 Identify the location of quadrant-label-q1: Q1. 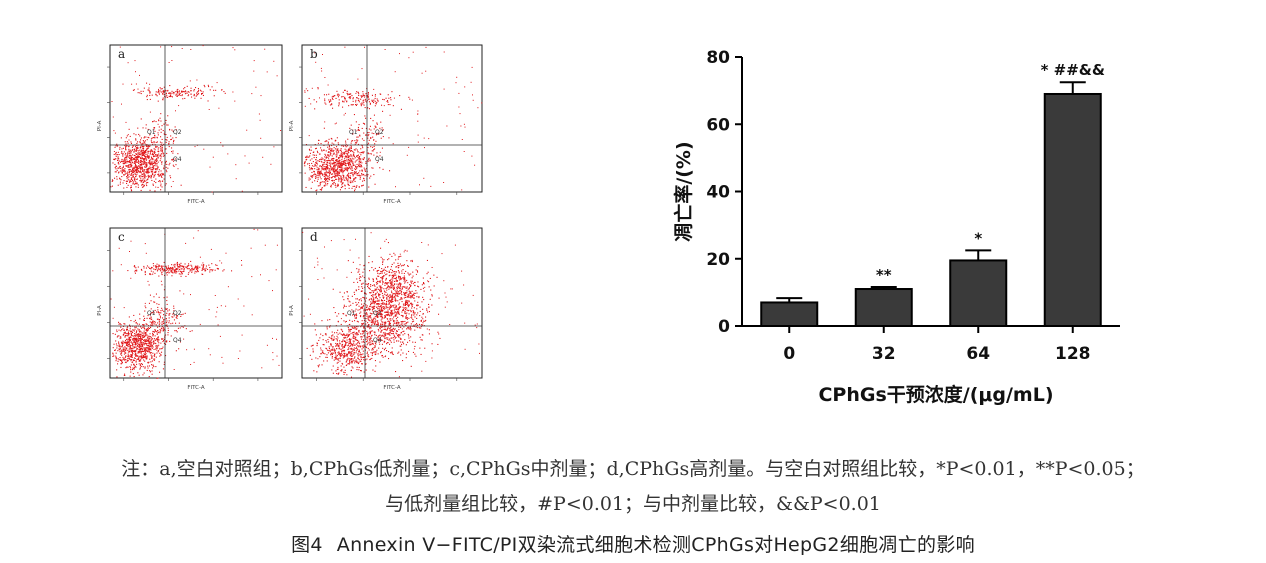
(151, 132).